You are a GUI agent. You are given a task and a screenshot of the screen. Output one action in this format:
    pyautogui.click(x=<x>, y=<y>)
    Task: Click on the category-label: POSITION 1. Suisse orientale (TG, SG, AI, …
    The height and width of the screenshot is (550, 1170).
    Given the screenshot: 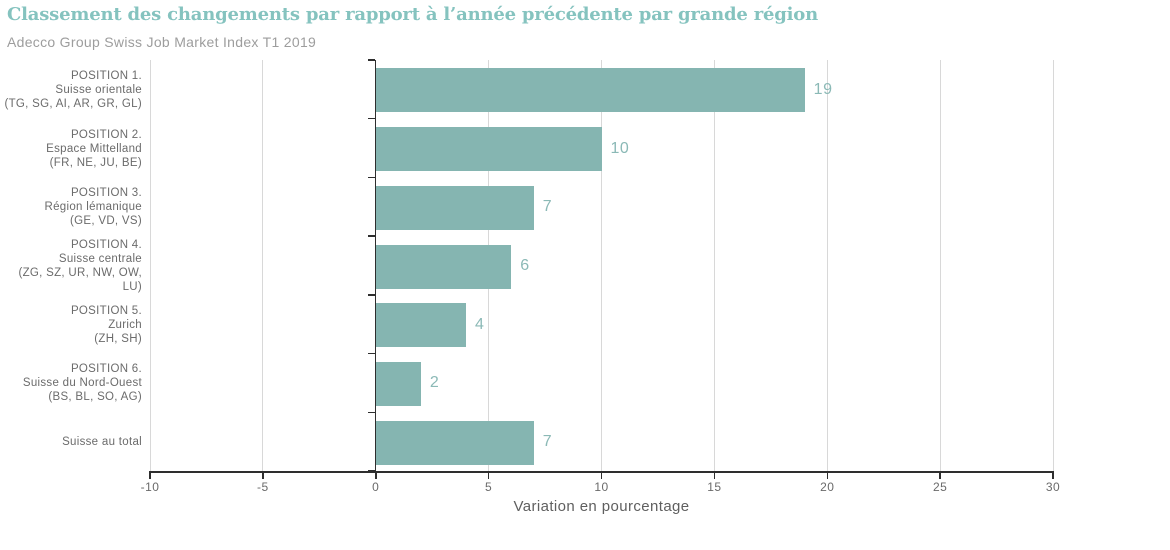 What is the action you would take?
    pyautogui.click(x=71, y=90)
    